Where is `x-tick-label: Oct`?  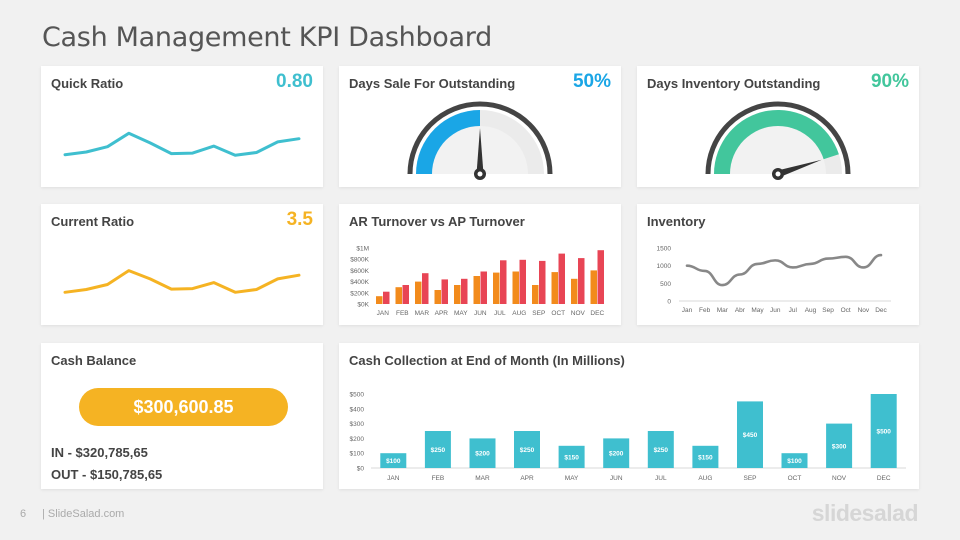
x-tick-label: Oct is located at coordinates (846, 310).